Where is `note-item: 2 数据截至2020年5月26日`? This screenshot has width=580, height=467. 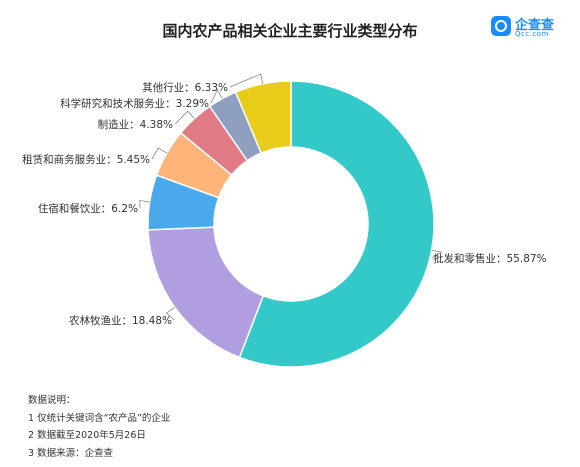
note-item: 2 数据截至2020年5月26日 is located at coordinates (87, 435).